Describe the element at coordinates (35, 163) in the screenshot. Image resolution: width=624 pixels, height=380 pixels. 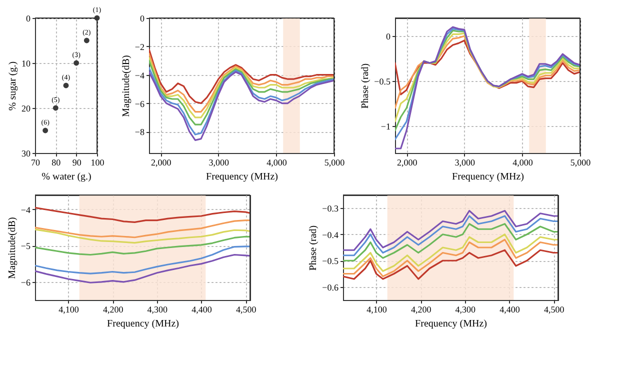
I see `x-tick-label: 70` at that location.